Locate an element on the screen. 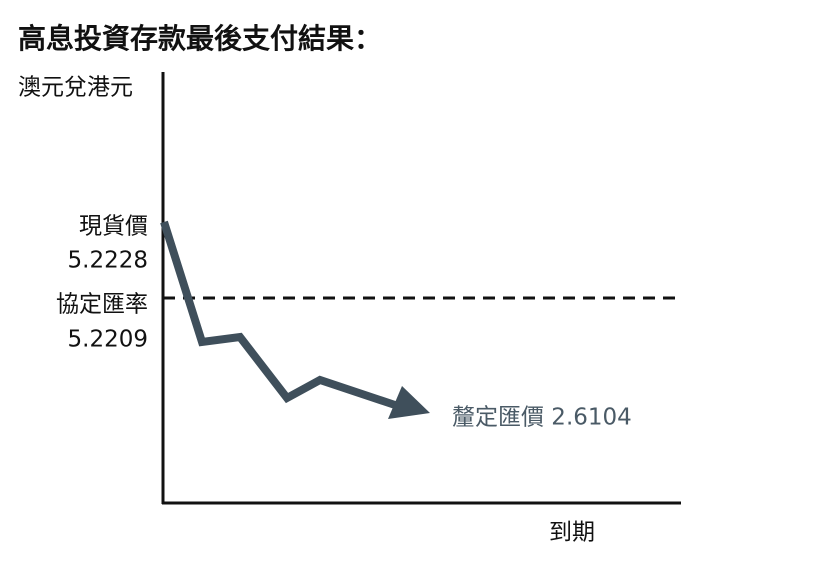 The height and width of the screenshot is (580, 840). spot-value: 5.2228 is located at coordinates (108, 261).